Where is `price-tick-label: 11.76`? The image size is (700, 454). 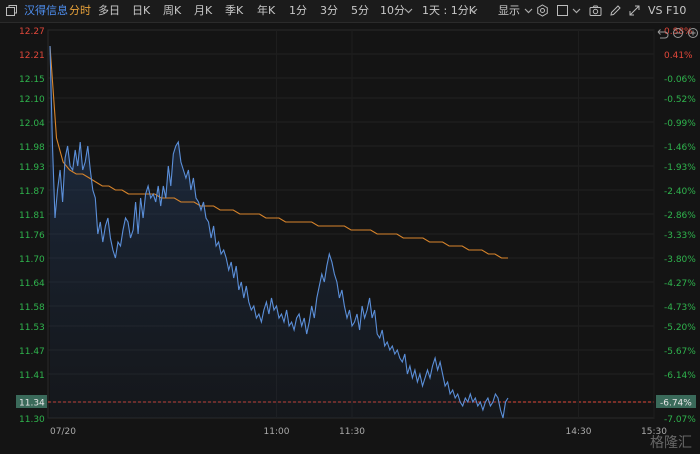
price-tick-label: 11.76 is located at coordinates (32, 236).